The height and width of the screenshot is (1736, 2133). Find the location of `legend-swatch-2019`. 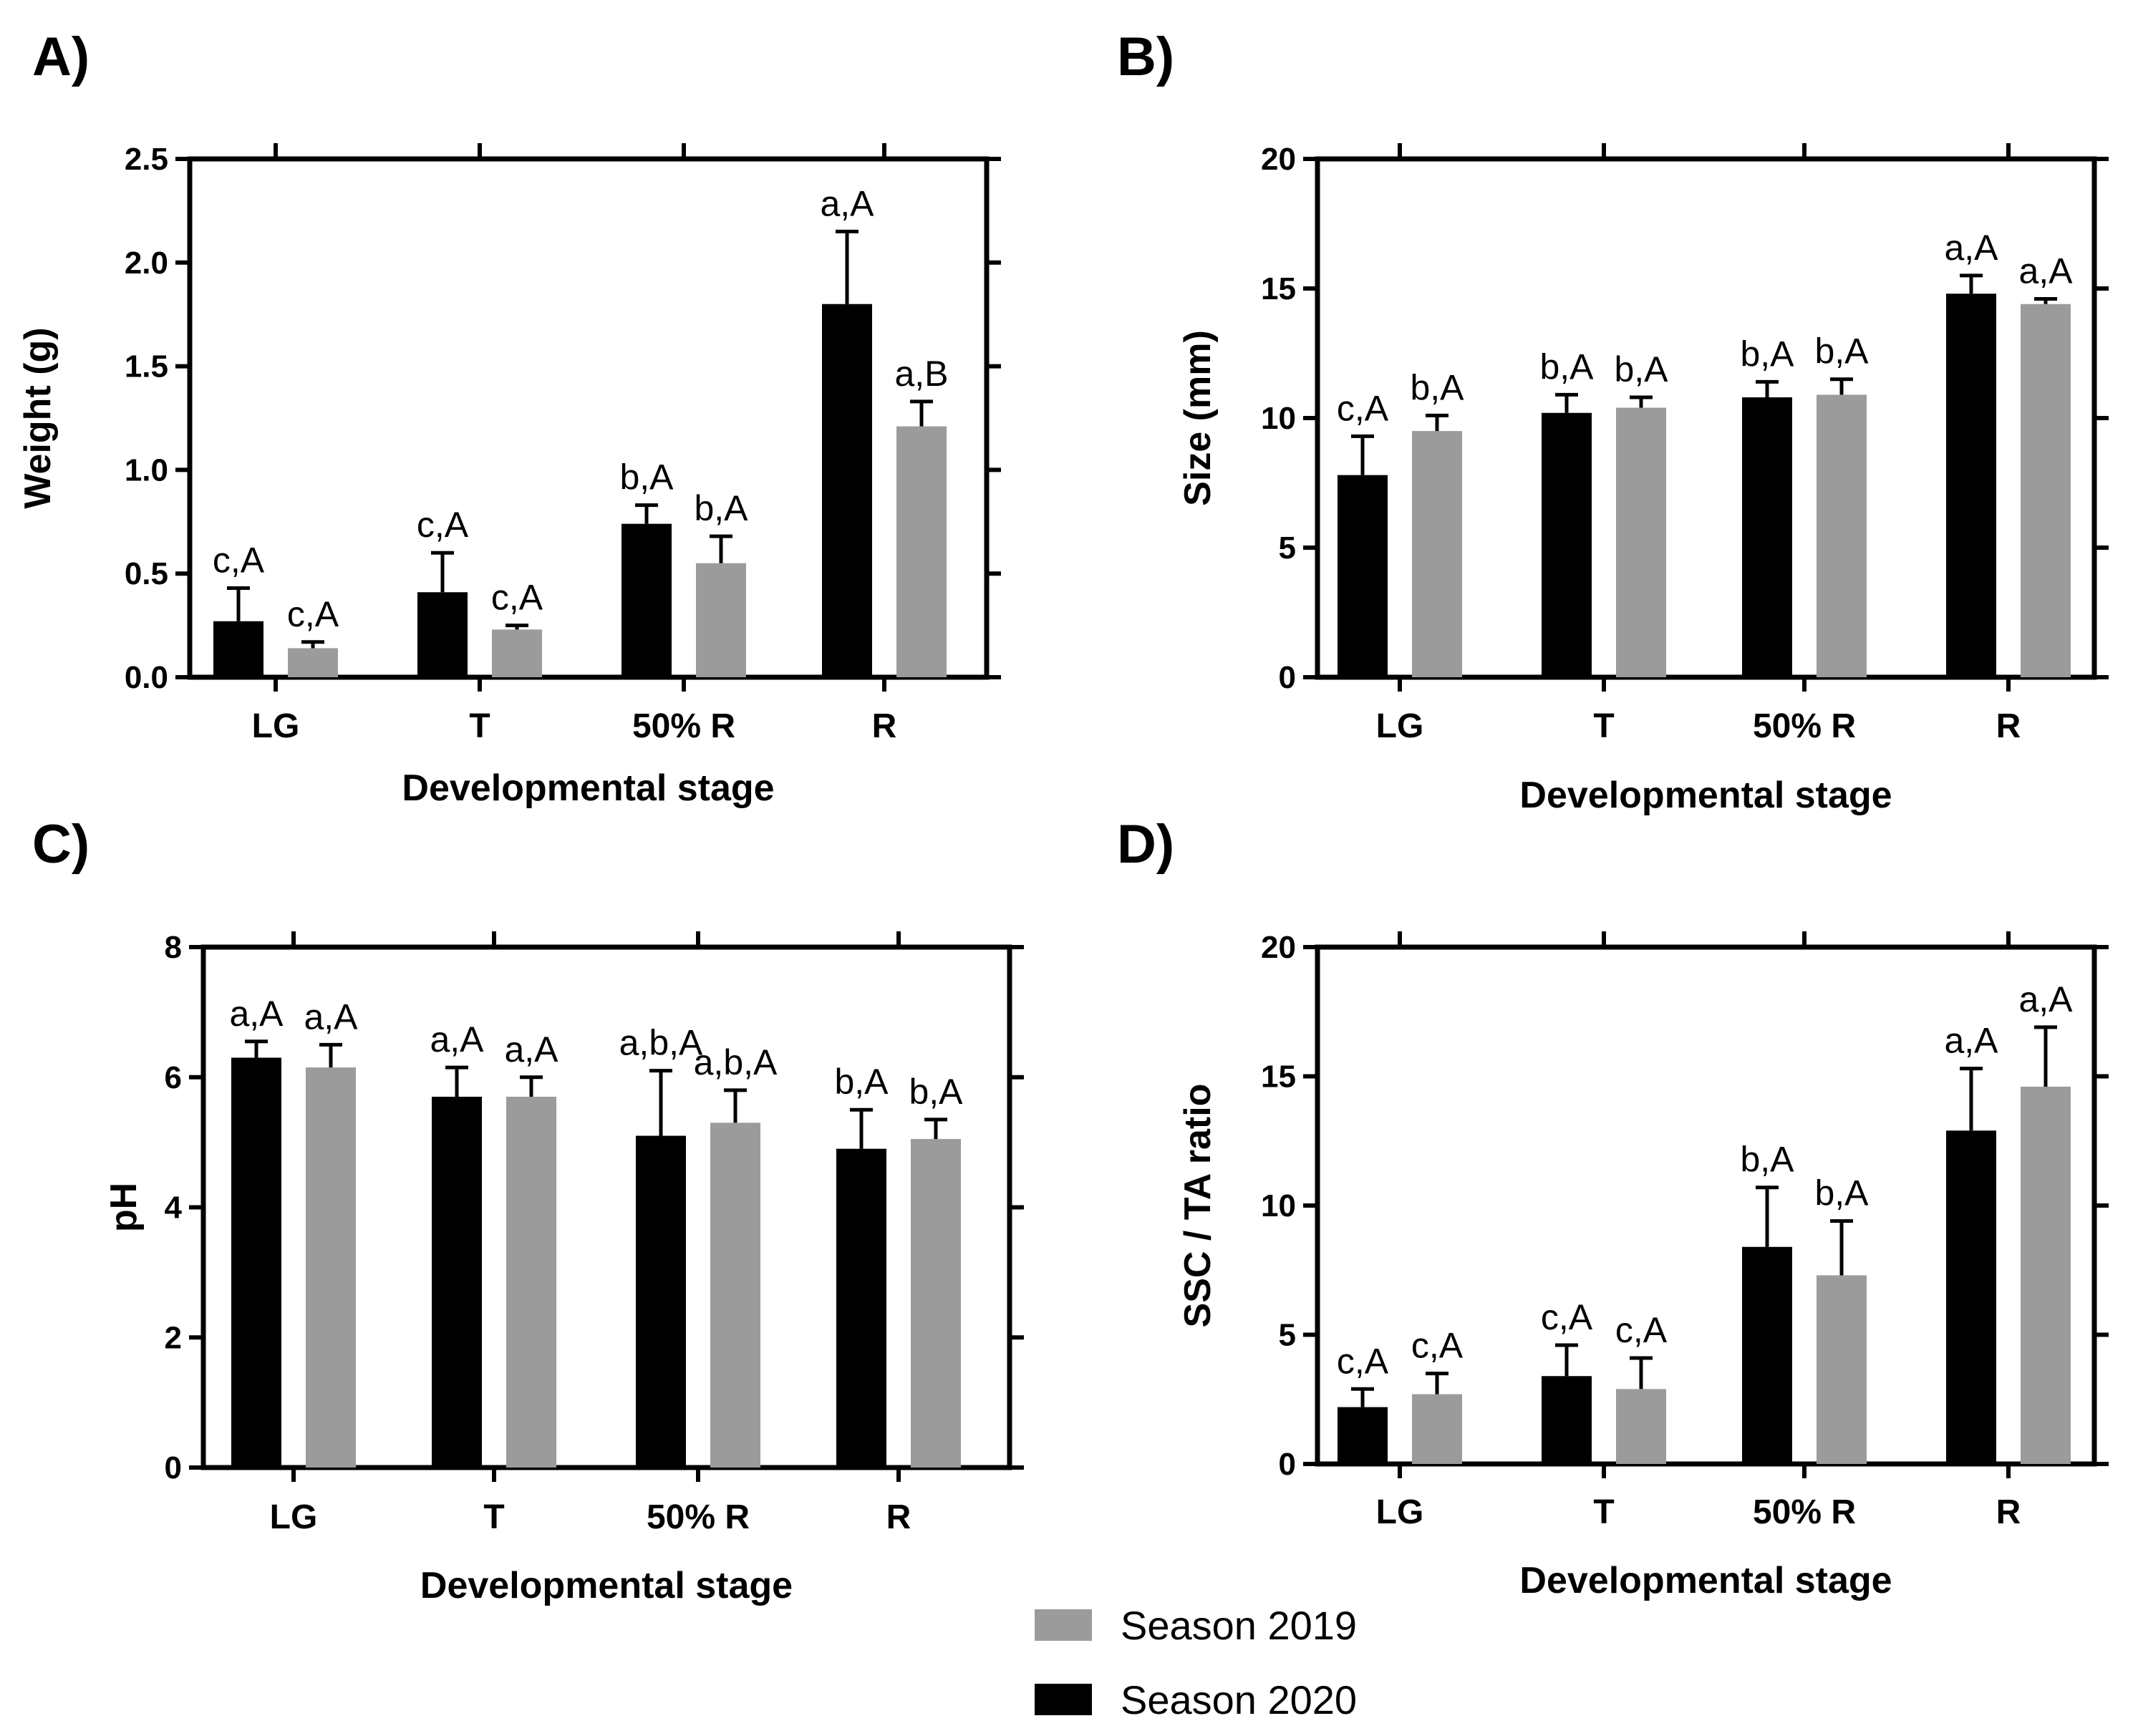

legend-swatch-2019 is located at coordinates (1064, 1625).